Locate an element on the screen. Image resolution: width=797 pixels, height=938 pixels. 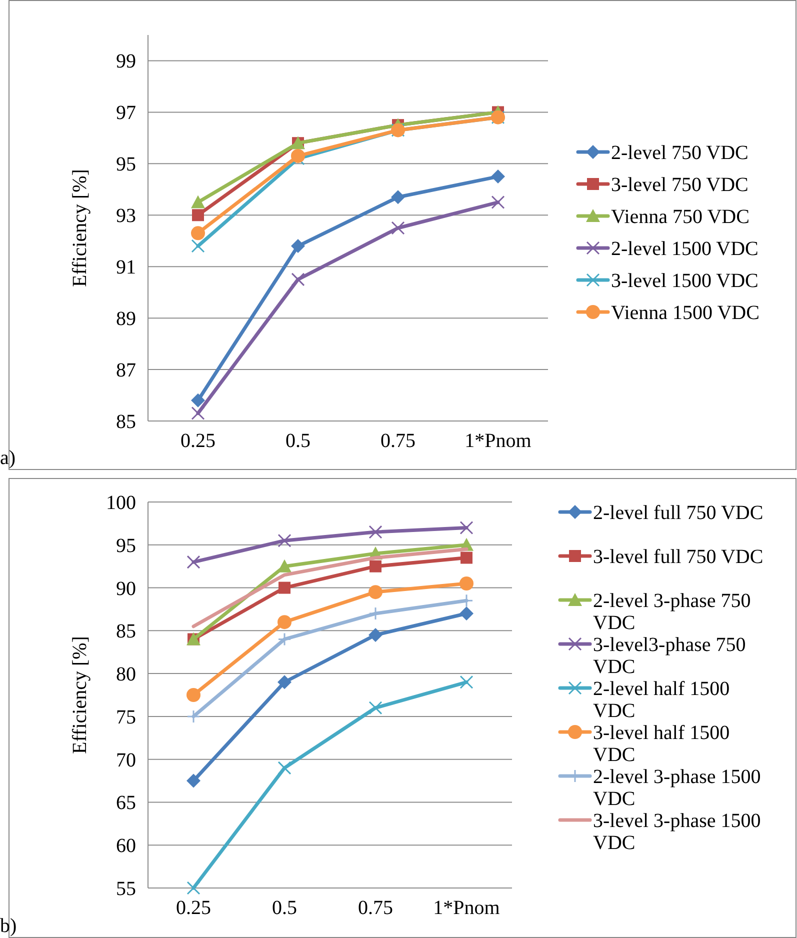
legend-label: 3-level 750 VDC is located at coordinates (679, 185).